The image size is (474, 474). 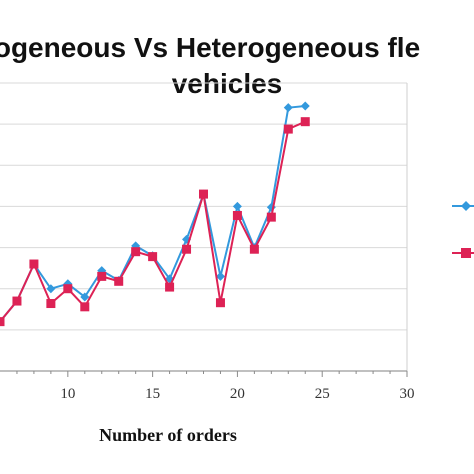 What do you see at coordinates (67, 394) in the screenshot?
I see `x-tick-label: 10` at bounding box center [67, 394].